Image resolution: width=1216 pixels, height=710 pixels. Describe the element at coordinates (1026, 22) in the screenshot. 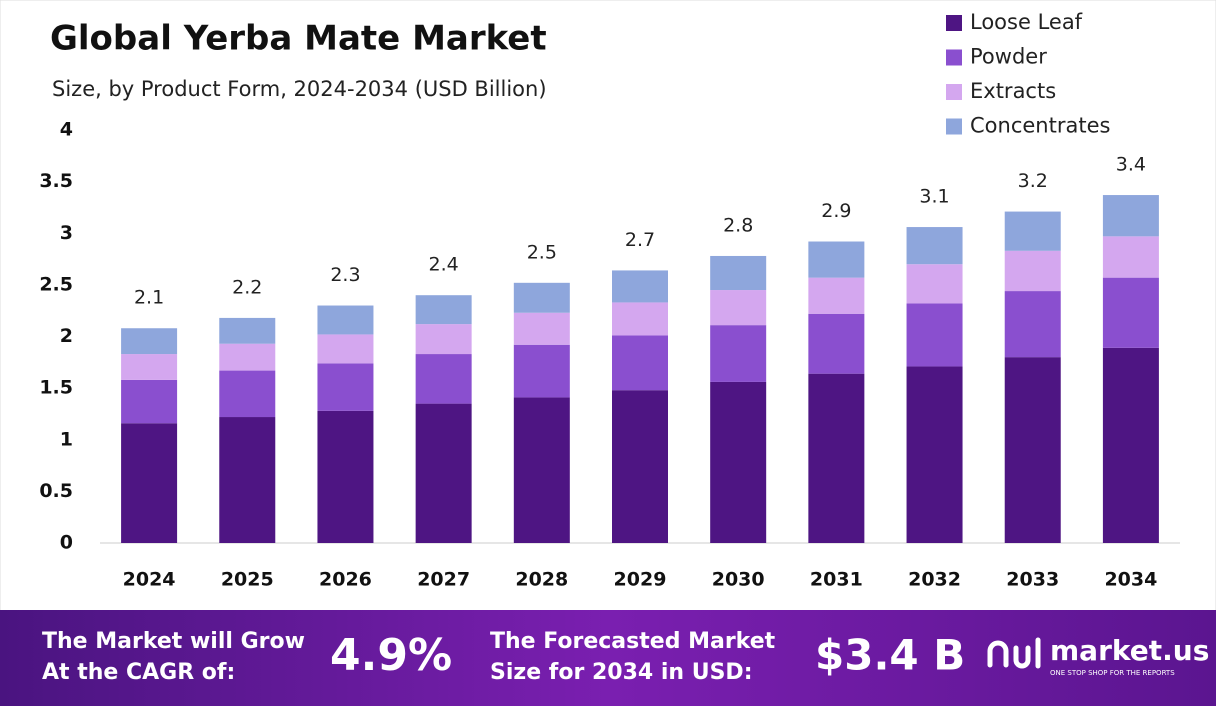

I see `legend-label: Loose Leaf` at that location.